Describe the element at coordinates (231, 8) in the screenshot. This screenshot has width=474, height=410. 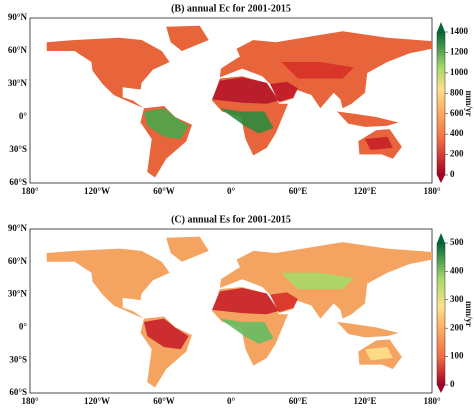
I see `panel-title: (B) annual Ec for 2001-2015` at that location.